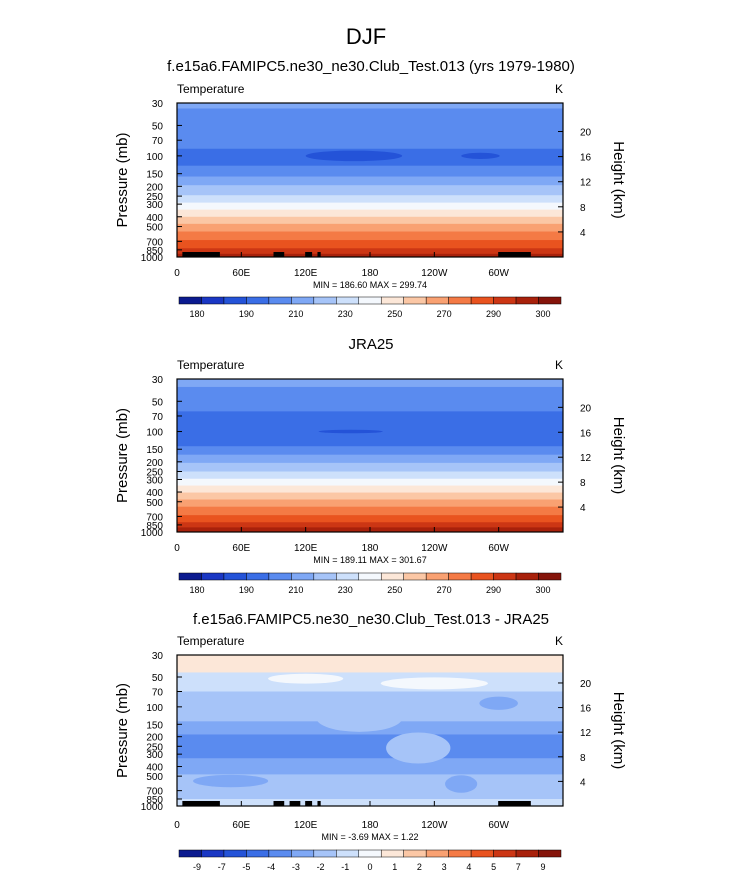 The image size is (733, 872). What do you see at coordinates (542, 867) in the screenshot?
I see `colorbar-label: 9` at bounding box center [542, 867].